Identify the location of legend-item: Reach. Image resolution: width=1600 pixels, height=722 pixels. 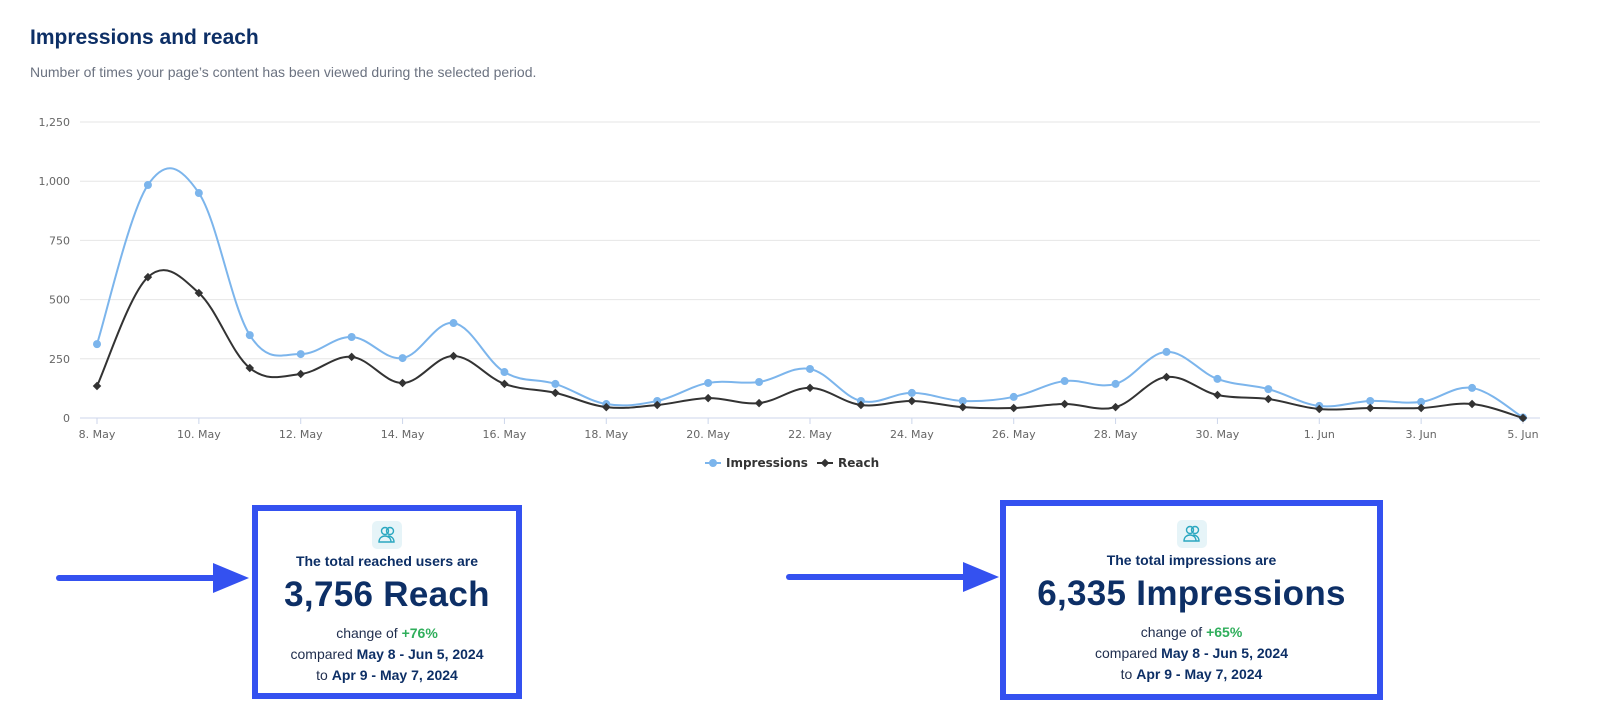
(858, 463).